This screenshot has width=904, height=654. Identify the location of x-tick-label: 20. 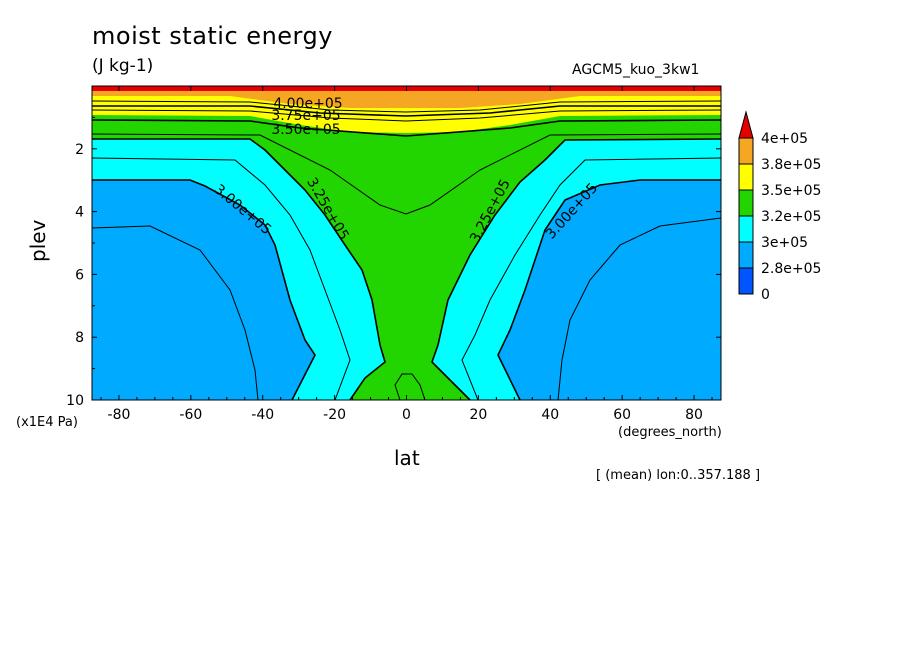
(478, 415).